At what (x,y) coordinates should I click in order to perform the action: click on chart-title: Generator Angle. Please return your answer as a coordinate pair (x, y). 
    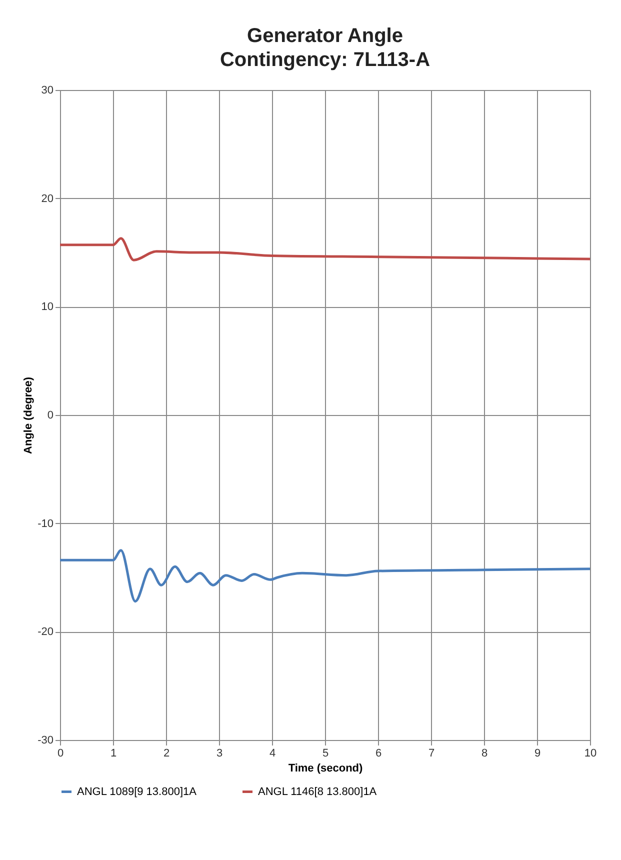
    Looking at the image, I should click on (325, 36).